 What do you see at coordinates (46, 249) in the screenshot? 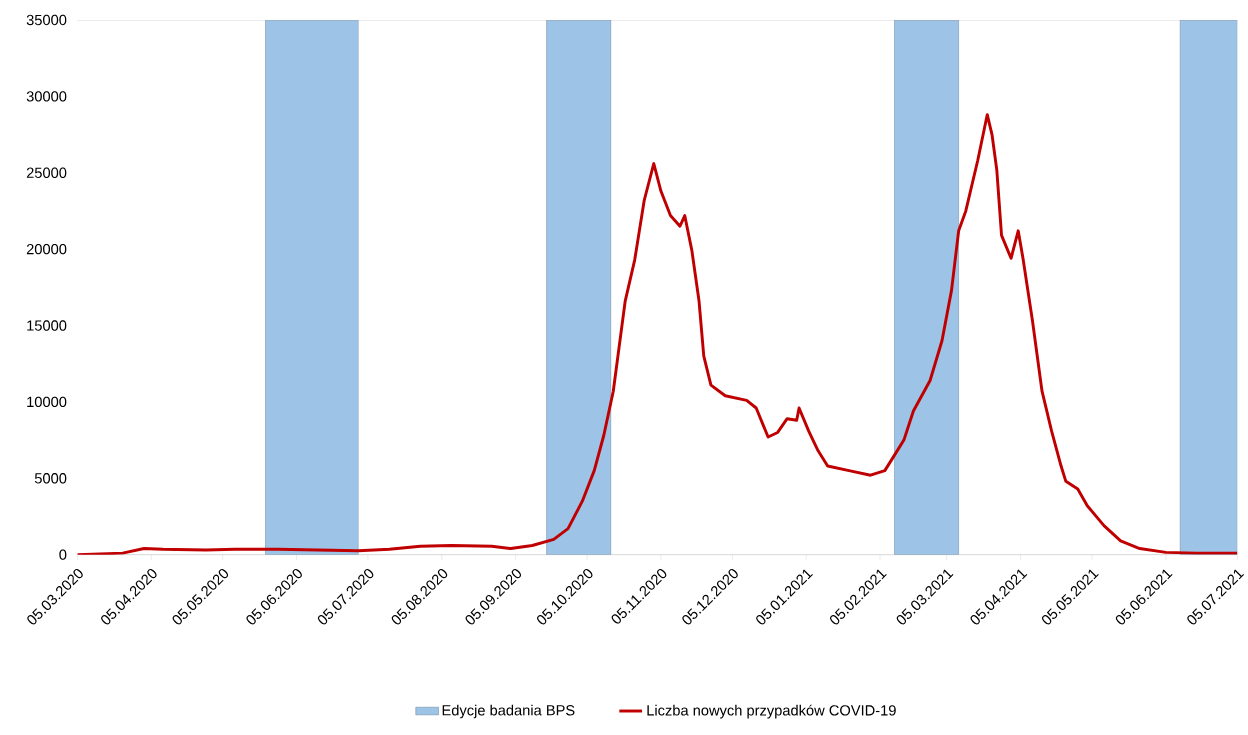
I see `y-tick-label: 20000` at bounding box center [46, 249].